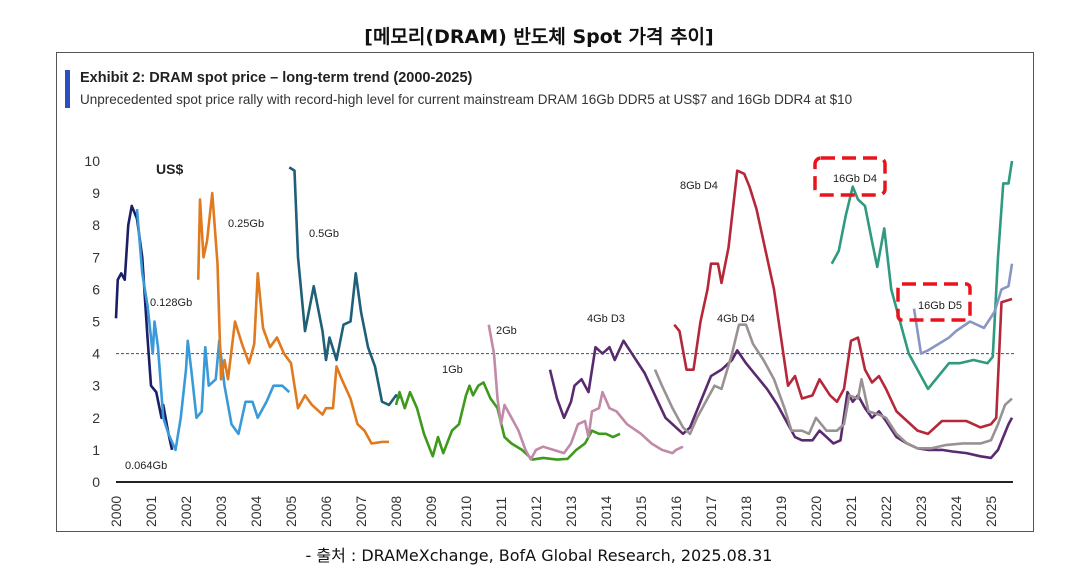 The image size is (1078, 576). Describe the element at coordinates (96, 354) in the screenshot. I see `y-tick-label: 4` at that location.